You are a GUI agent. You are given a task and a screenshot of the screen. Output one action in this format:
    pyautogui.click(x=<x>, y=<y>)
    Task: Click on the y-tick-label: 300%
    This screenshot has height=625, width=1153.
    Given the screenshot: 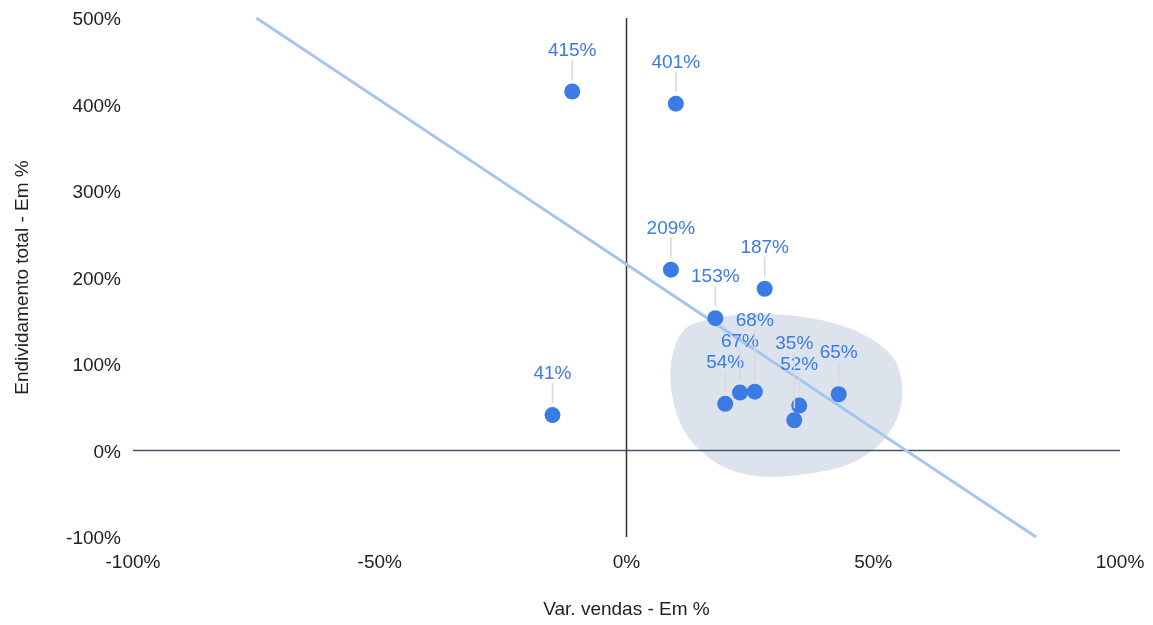 What is the action you would take?
    pyautogui.click(x=97, y=191)
    